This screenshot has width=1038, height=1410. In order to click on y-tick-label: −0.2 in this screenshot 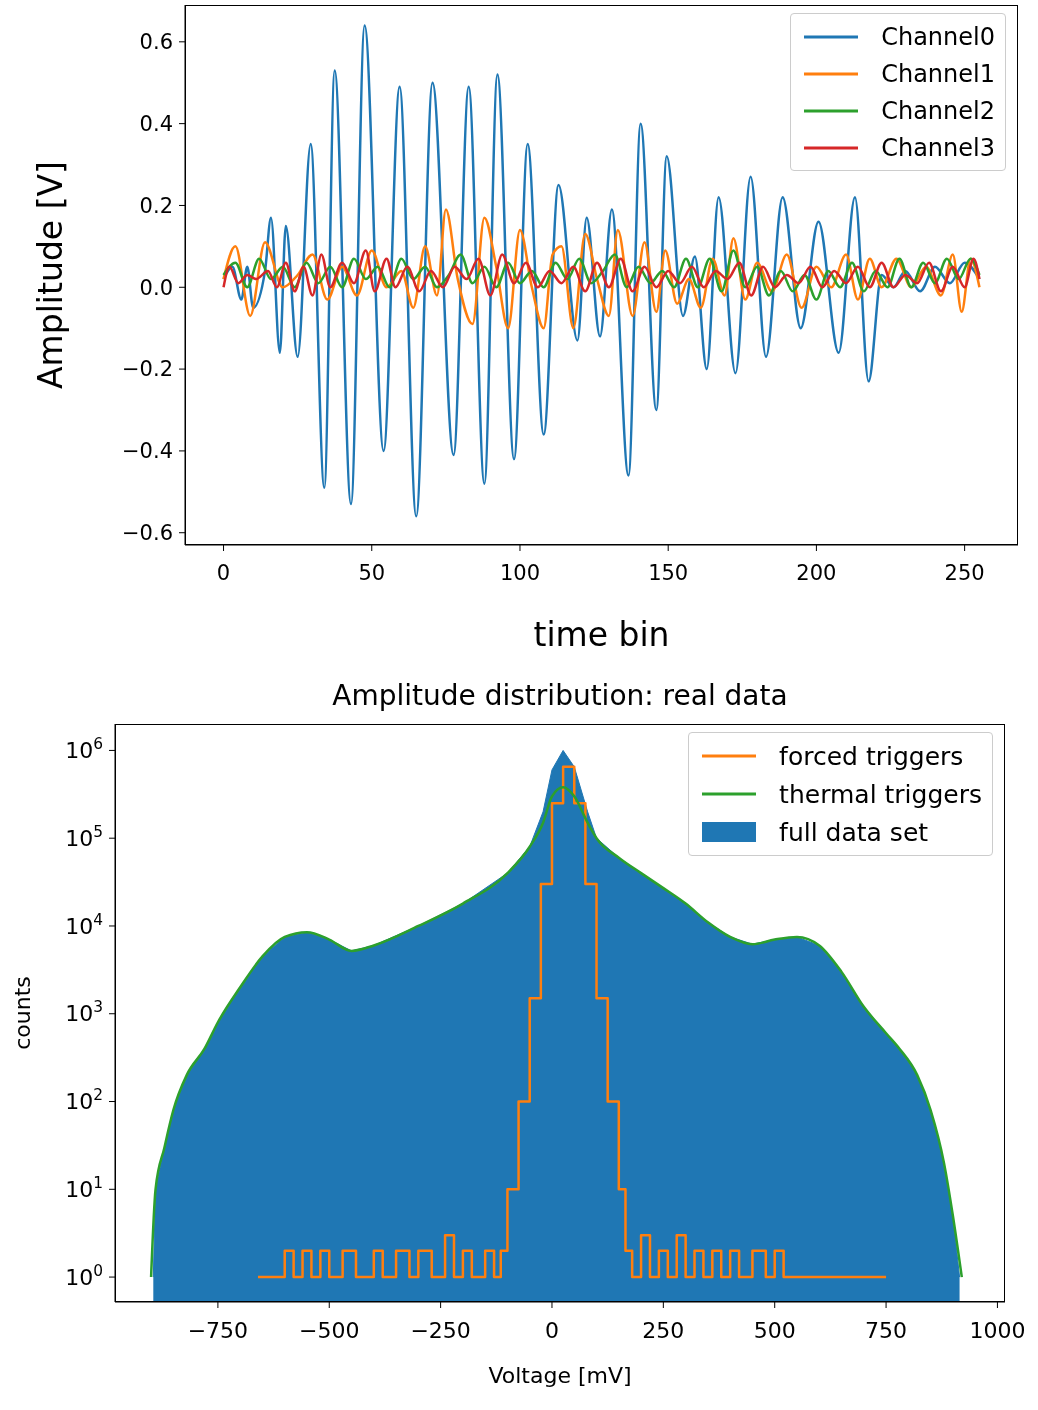, I will do `click(147, 369)`.